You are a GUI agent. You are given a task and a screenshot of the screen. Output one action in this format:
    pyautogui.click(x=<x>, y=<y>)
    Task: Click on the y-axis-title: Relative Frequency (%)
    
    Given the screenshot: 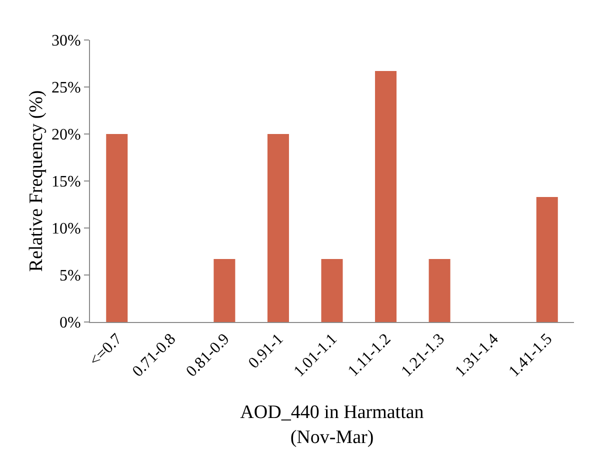 What is the action you would take?
    pyautogui.click(x=36, y=181)
    